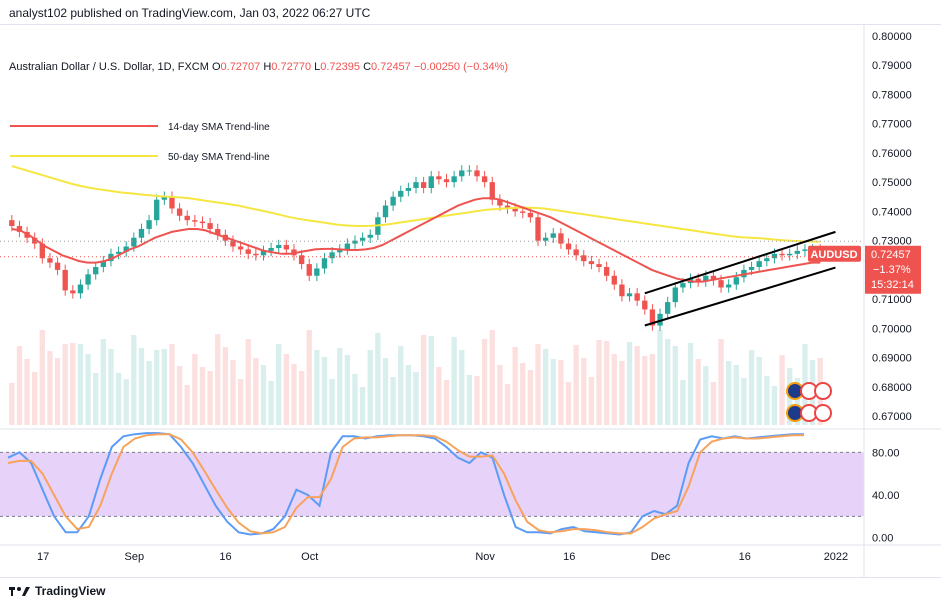 The width and height of the screenshot is (941, 608). I want to click on stoch-band-fill, so click(432, 484).